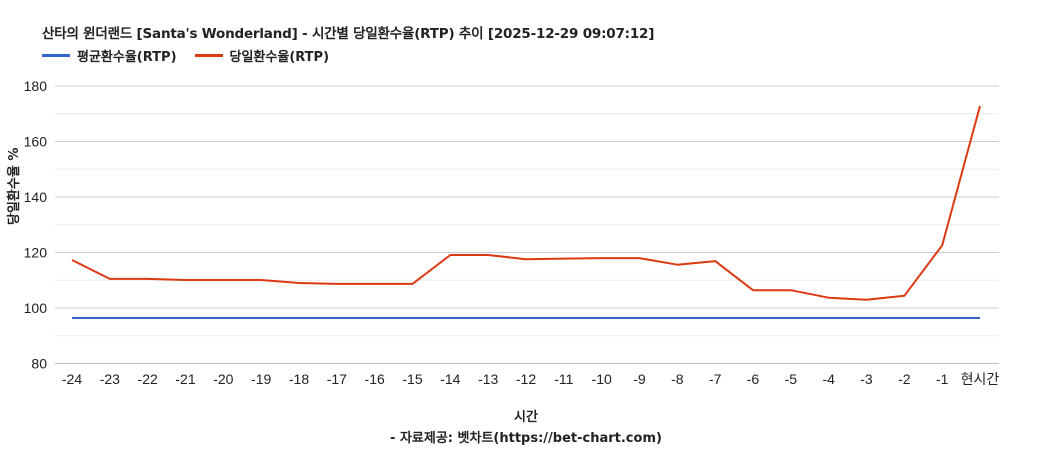 The image size is (1052, 450). What do you see at coordinates (36, 308) in the screenshot?
I see `y-tick-label: 100` at bounding box center [36, 308].